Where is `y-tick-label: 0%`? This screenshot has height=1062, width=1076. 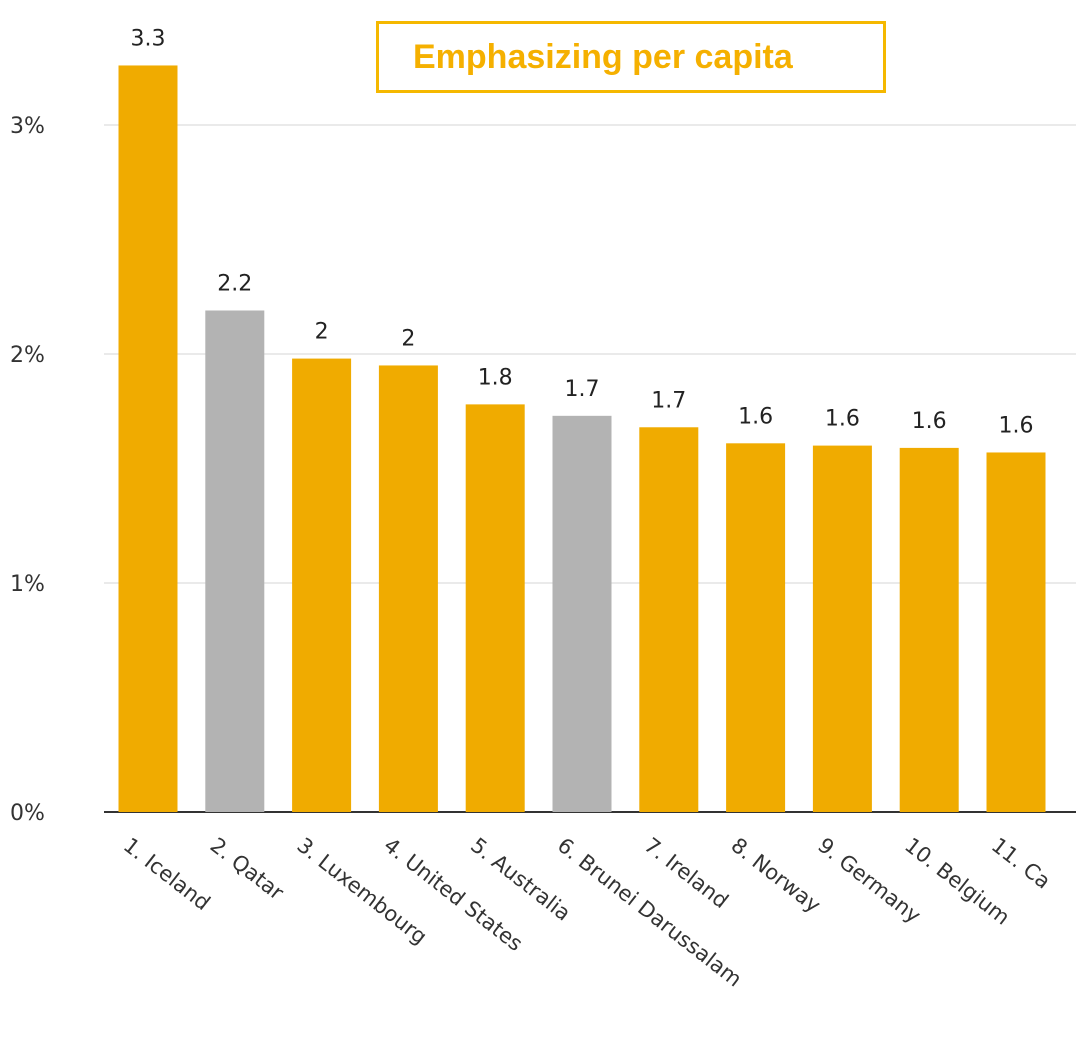 y-tick-label: 0% is located at coordinates (27, 813).